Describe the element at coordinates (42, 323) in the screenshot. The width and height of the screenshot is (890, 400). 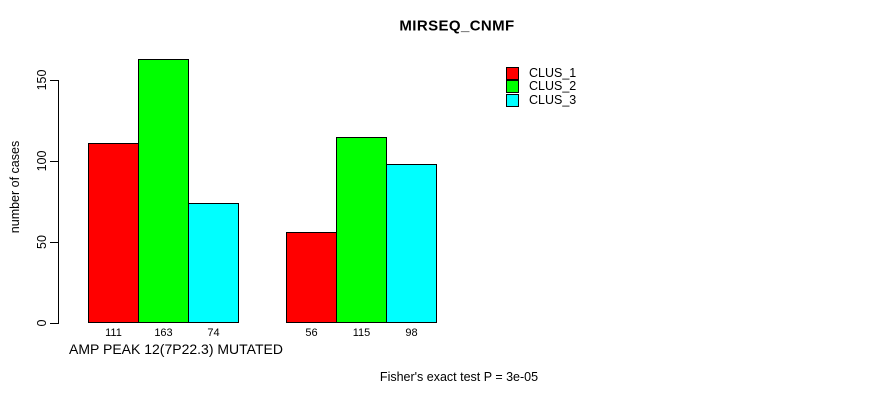
I see `y-axis-tick-label: 0` at that location.